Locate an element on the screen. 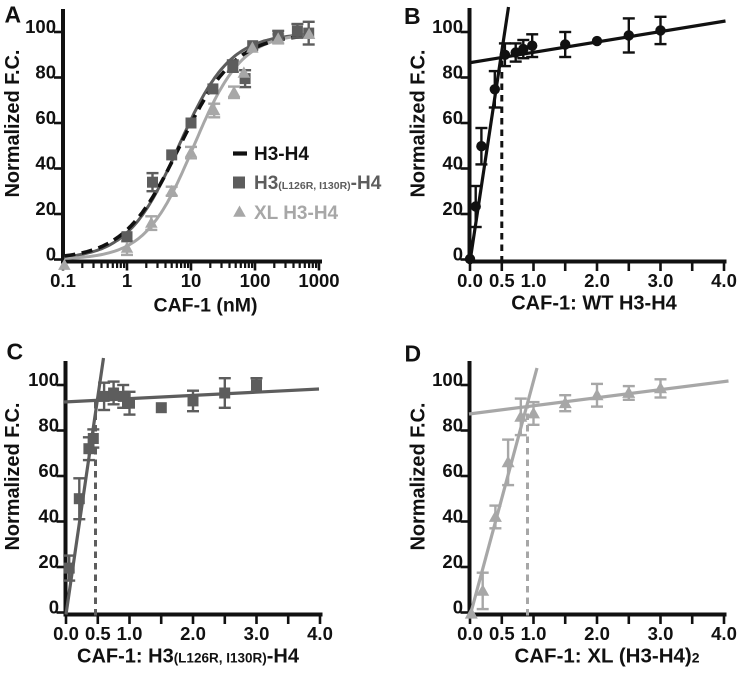  svg-text: CAF-1: H3(L126R, I130R)-H4 is located at coordinates (188, 657).